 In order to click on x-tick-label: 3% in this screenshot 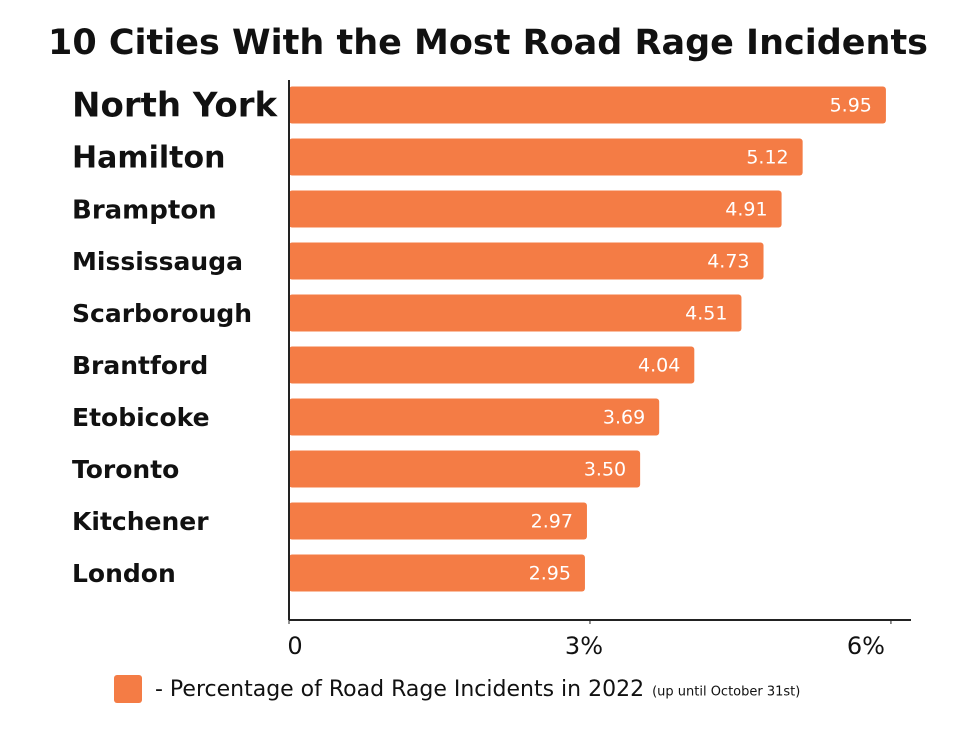, I will do `click(584, 646)`.